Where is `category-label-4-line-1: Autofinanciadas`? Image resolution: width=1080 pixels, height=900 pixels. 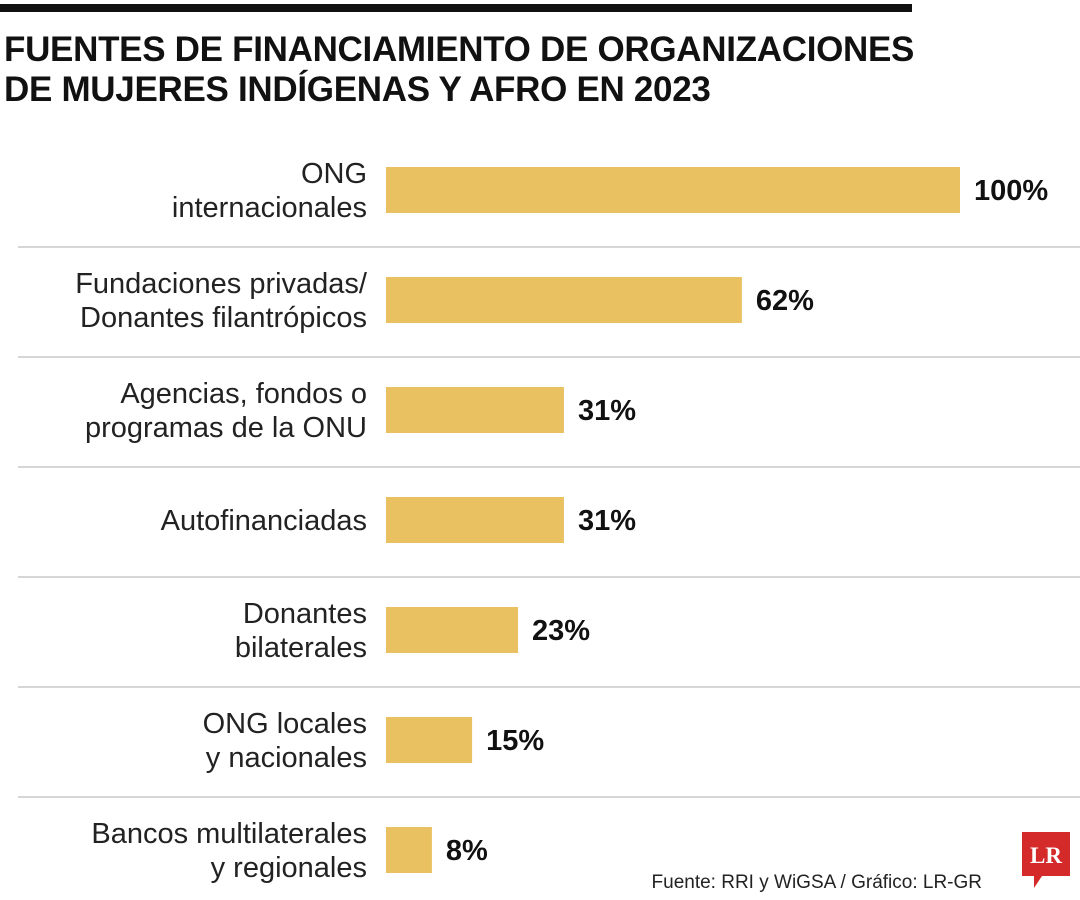
category-label-4-line-1: Autofinanciadas is located at coordinates (264, 521).